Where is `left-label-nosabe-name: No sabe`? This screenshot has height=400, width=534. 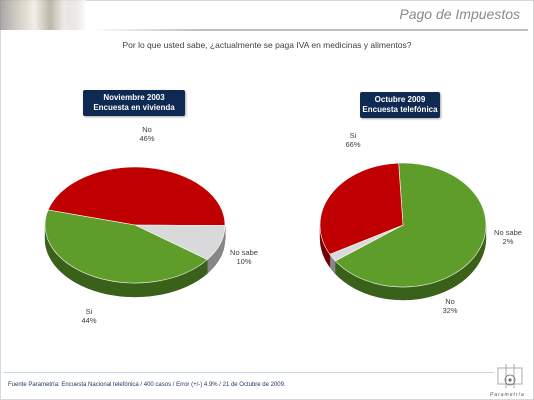 left-label-nosabe-name: No sabe is located at coordinates (244, 252).